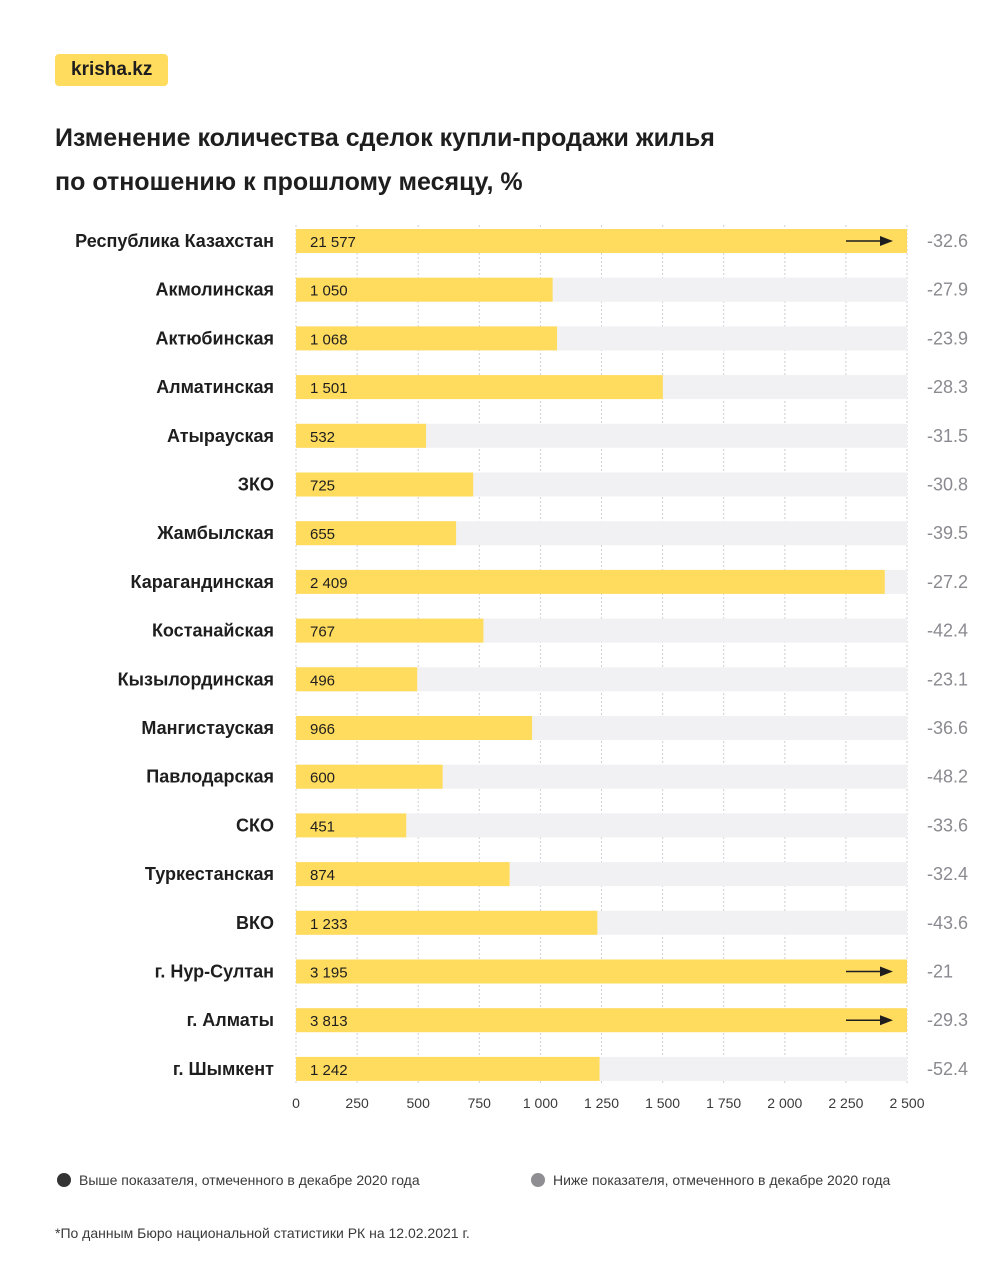  I want to click on bar-value-label: 655, so click(322, 534).